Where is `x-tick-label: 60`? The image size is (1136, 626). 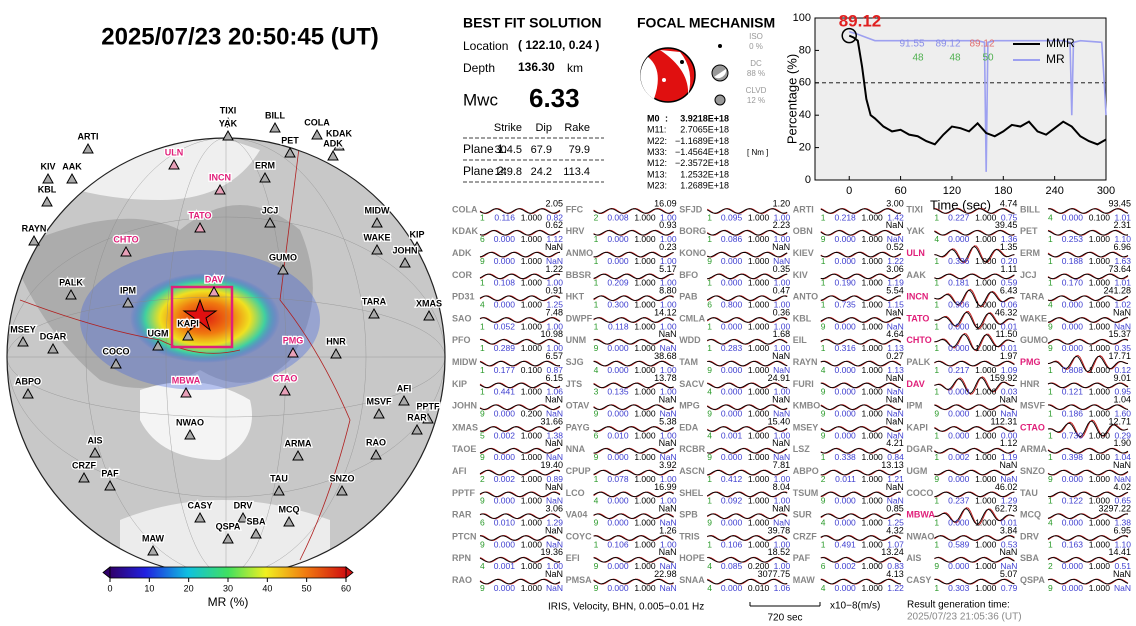 x-tick-label: 60 is located at coordinates (900, 191).